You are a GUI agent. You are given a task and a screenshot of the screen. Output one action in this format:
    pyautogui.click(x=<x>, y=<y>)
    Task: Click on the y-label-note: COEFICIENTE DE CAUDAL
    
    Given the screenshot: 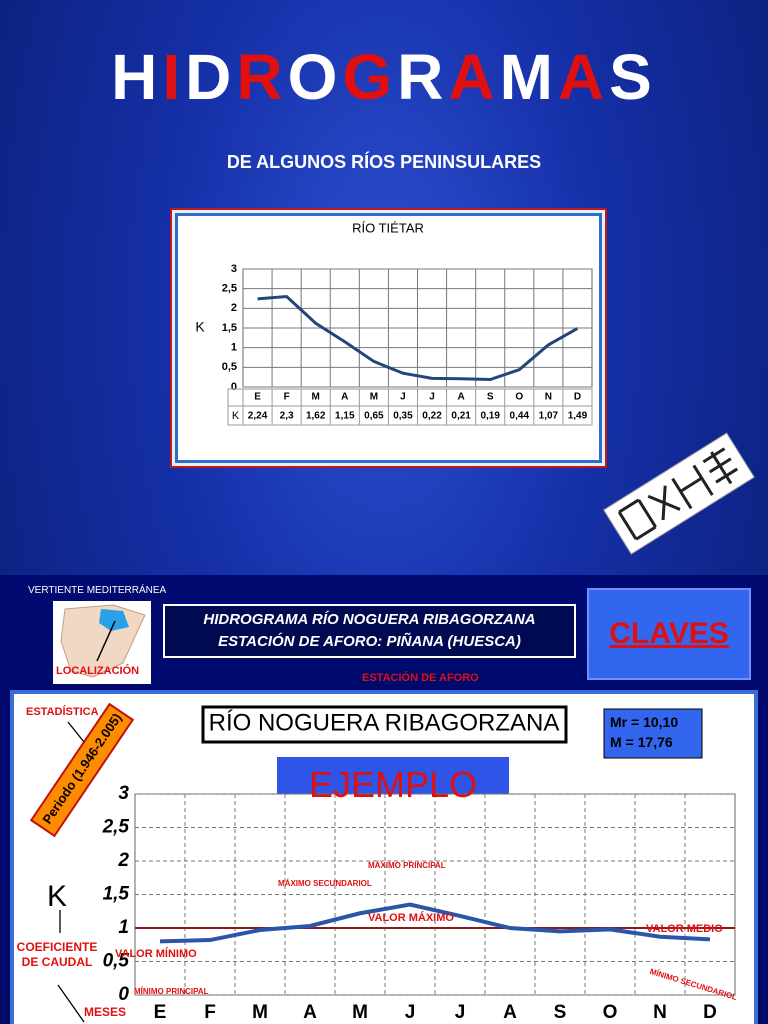 What is the action you would take?
    pyautogui.click(x=57, y=954)
    